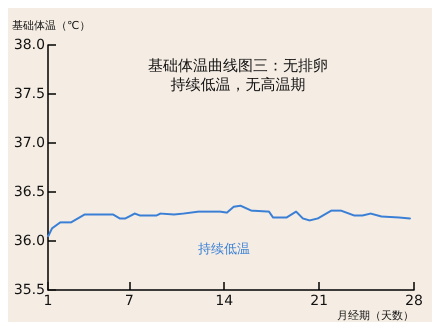 The width and height of the screenshot is (440, 330). What do you see at coordinates (238, 85) in the screenshot?
I see `text: 持续低温，无高温期` at bounding box center [238, 85].